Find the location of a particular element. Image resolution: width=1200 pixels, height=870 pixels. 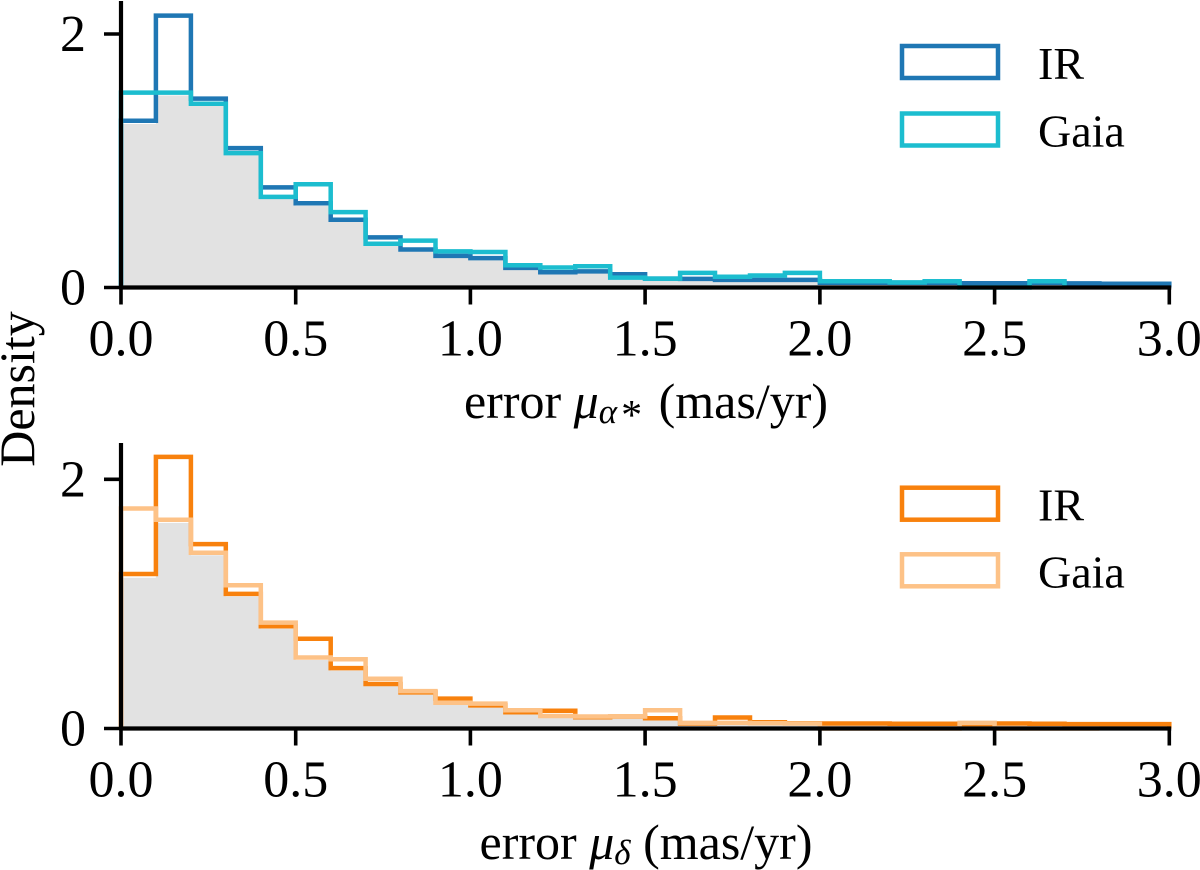

svg-text: Density is located at coordinates (22, 389).